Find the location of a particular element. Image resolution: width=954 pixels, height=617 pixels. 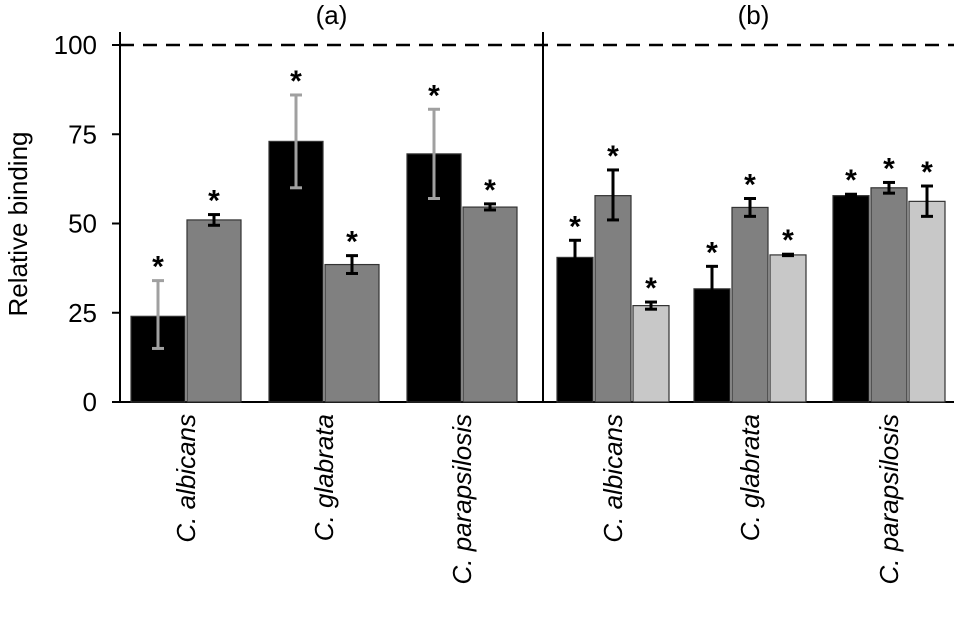

panel-title: (b) is located at coordinates (754, 15).